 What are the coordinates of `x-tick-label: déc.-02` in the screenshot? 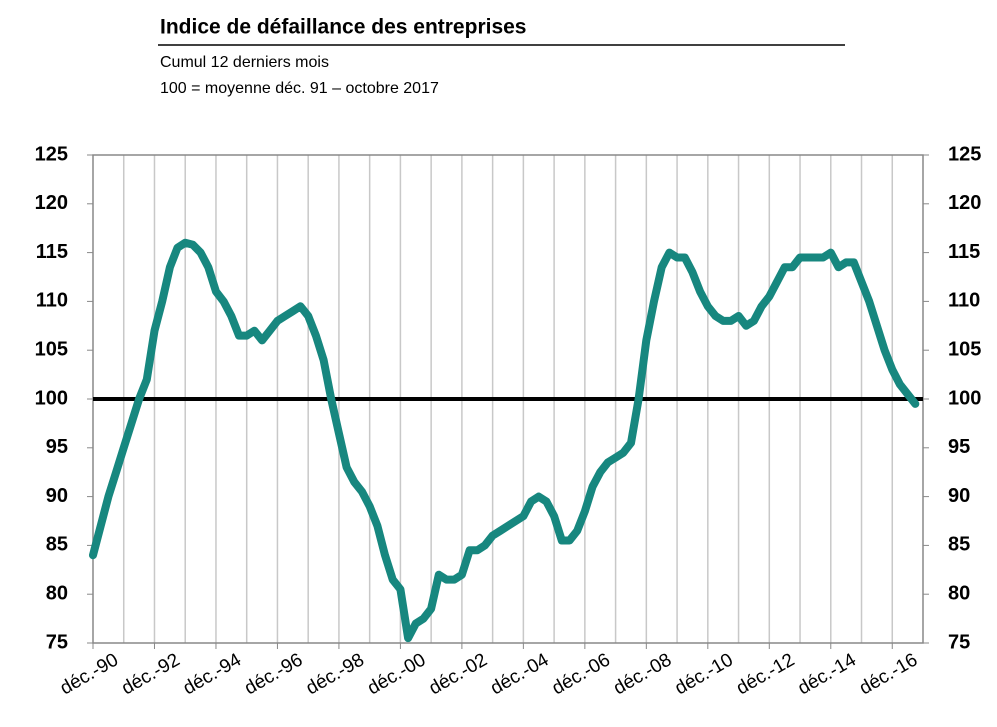 It's located at (458, 674).